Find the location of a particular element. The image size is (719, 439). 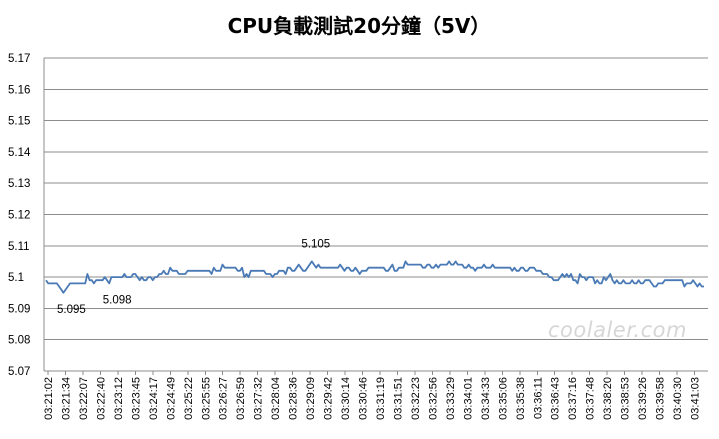

x-tick-label: 03:38:53 is located at coordinates (626, 398).